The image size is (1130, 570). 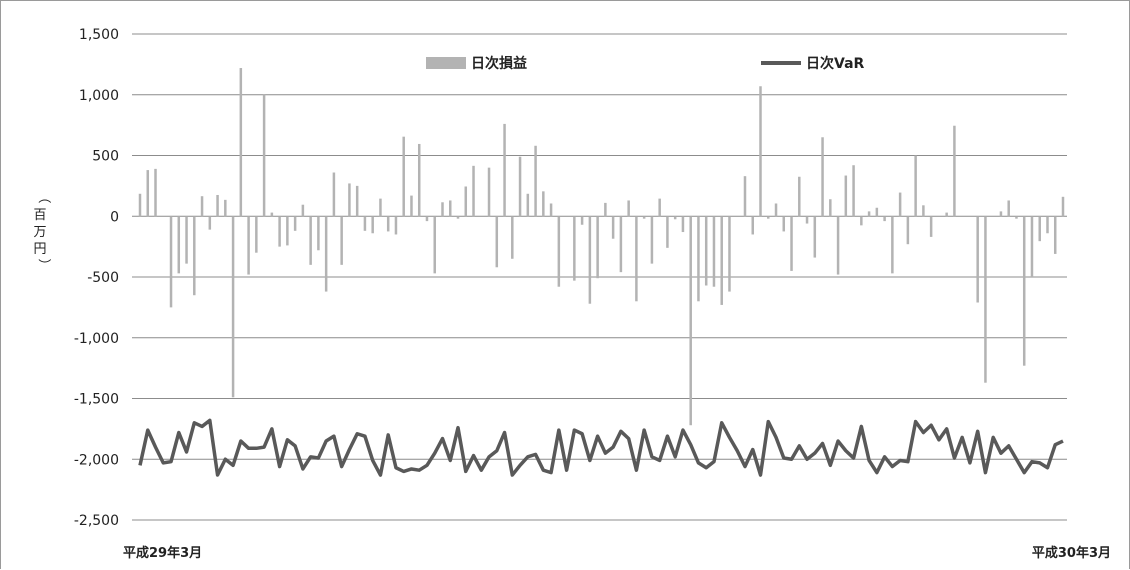 I want to click on y-axis-label: （ 百万円）, so click(x=42, y=230).